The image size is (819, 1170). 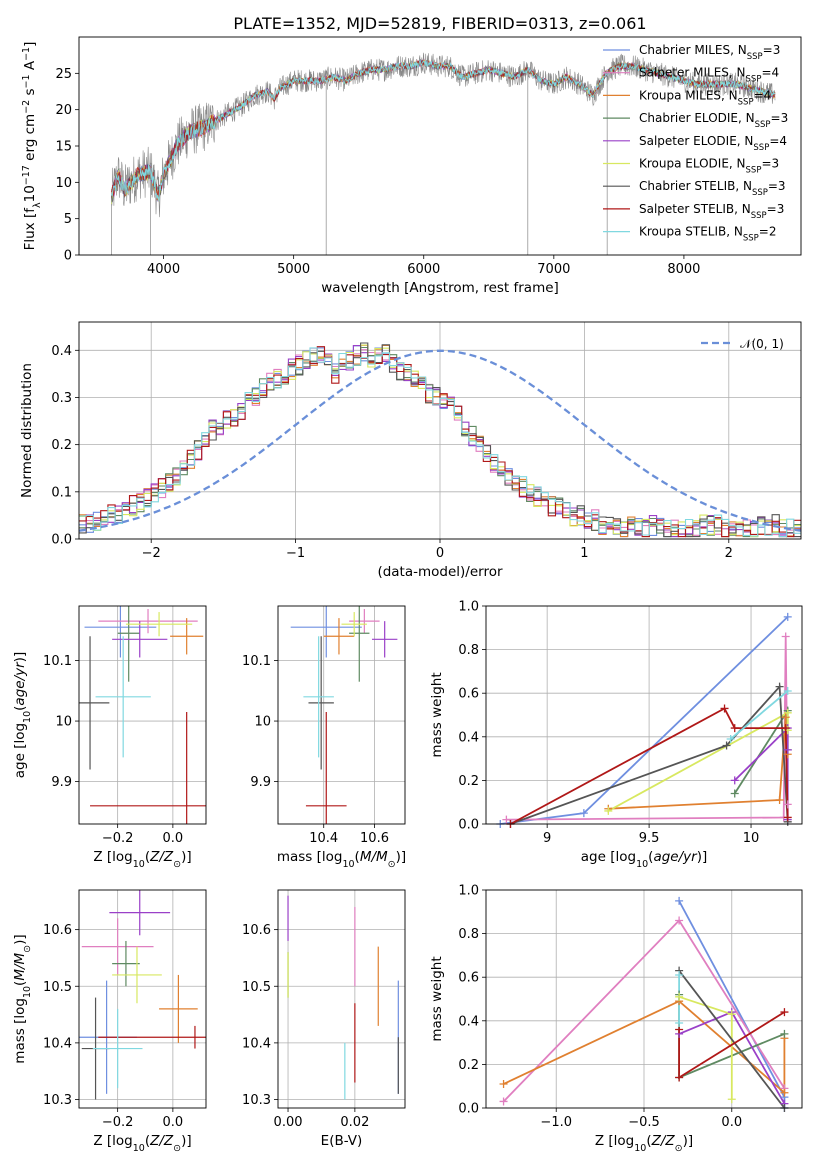 What do you see at coordinates (22, 715) in the screenshot?
I see `y-axis-label: age [log10(age/yr)]` at bounding box center [22, 715].